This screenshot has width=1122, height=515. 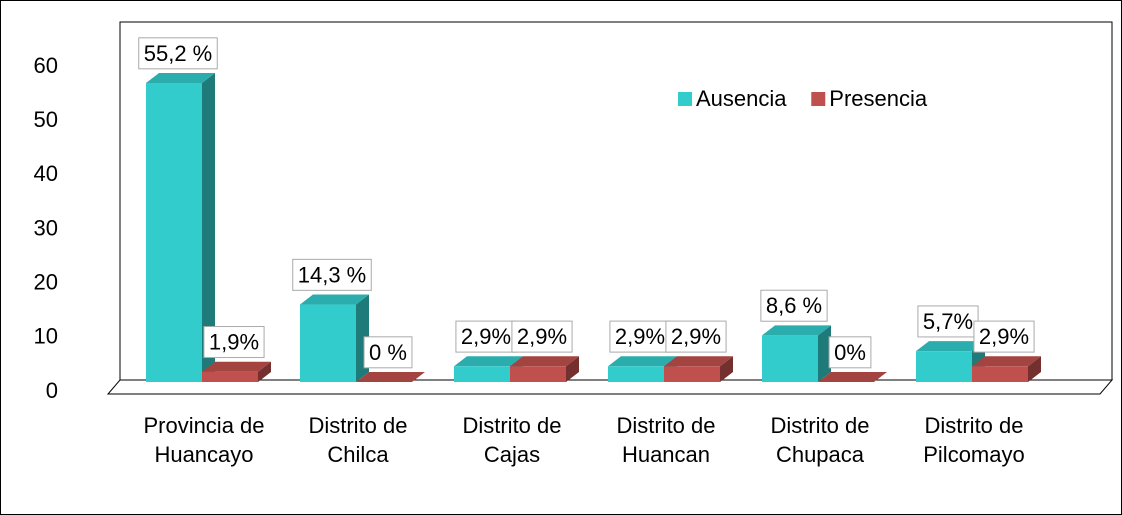 What do you see at coordinates (820, 440) in the screenshot?
I see `x-tick-label: Distrito de Chupaca` at bounding box center [820, 440].